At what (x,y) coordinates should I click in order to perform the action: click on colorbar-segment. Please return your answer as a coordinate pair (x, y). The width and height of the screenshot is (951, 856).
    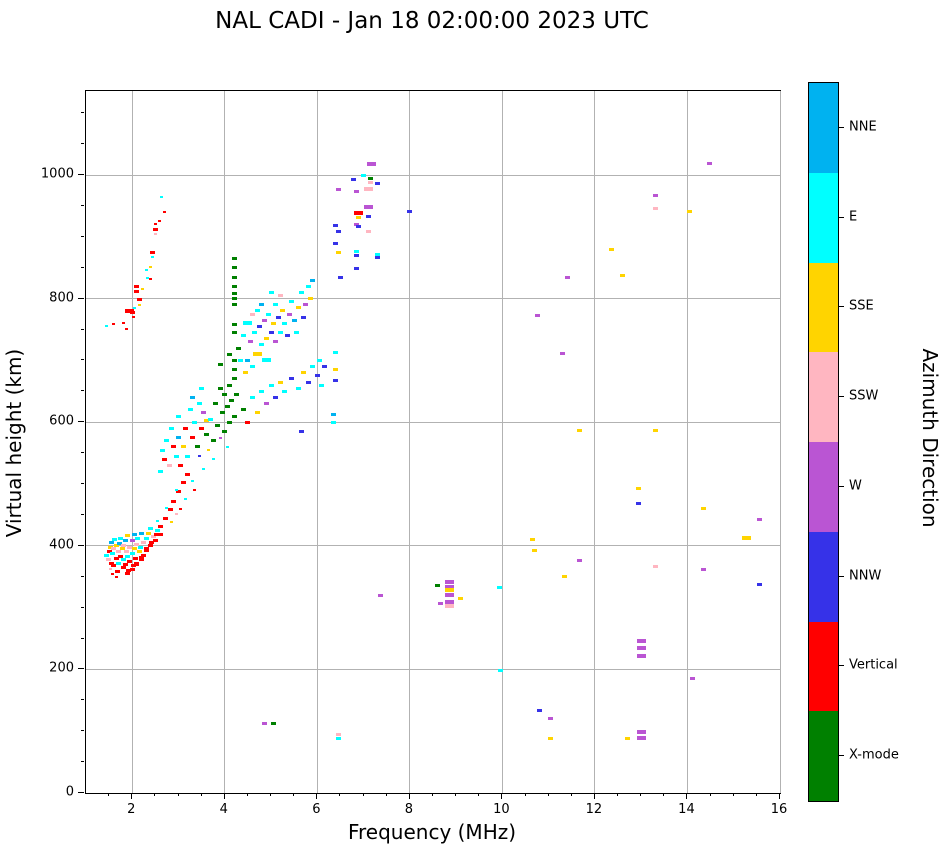
    Looking at the image, I should click on (823, 217).